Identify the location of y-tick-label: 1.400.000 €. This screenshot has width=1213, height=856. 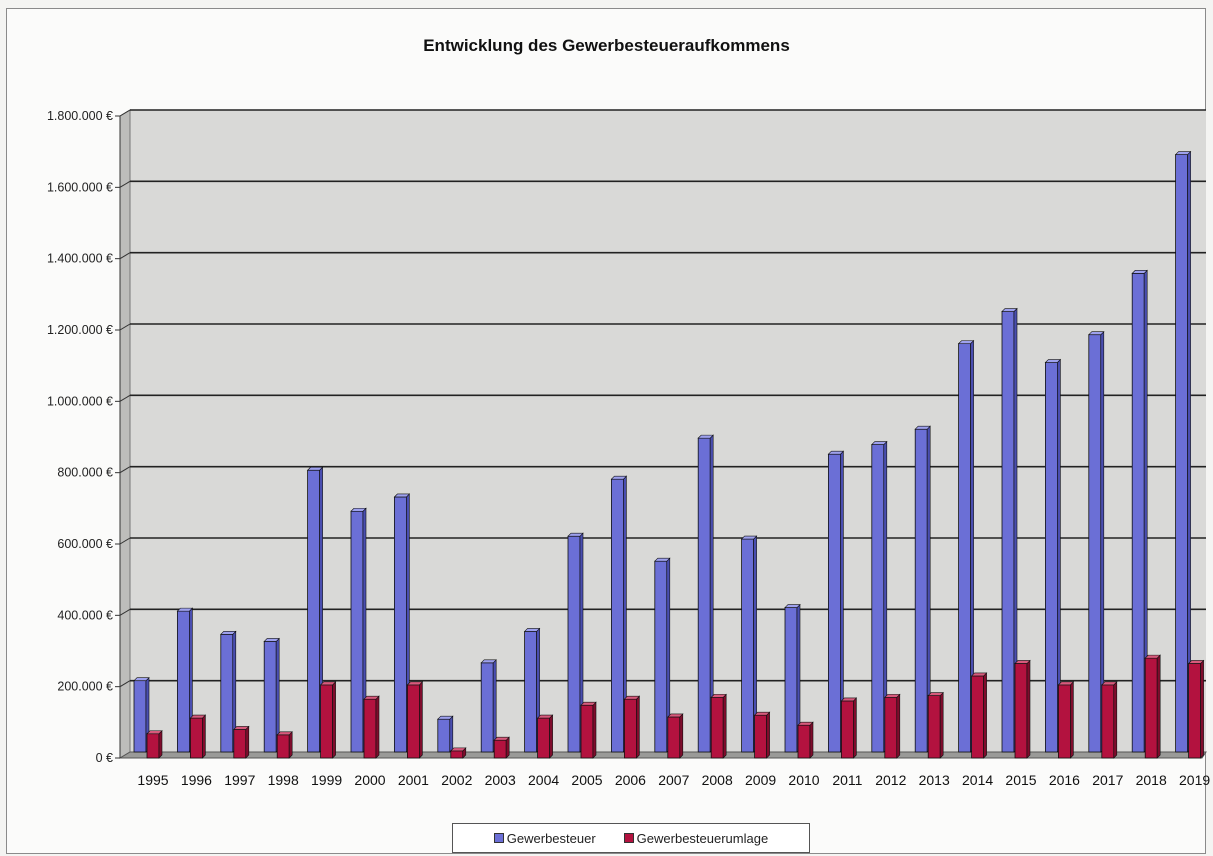
(80, 259).